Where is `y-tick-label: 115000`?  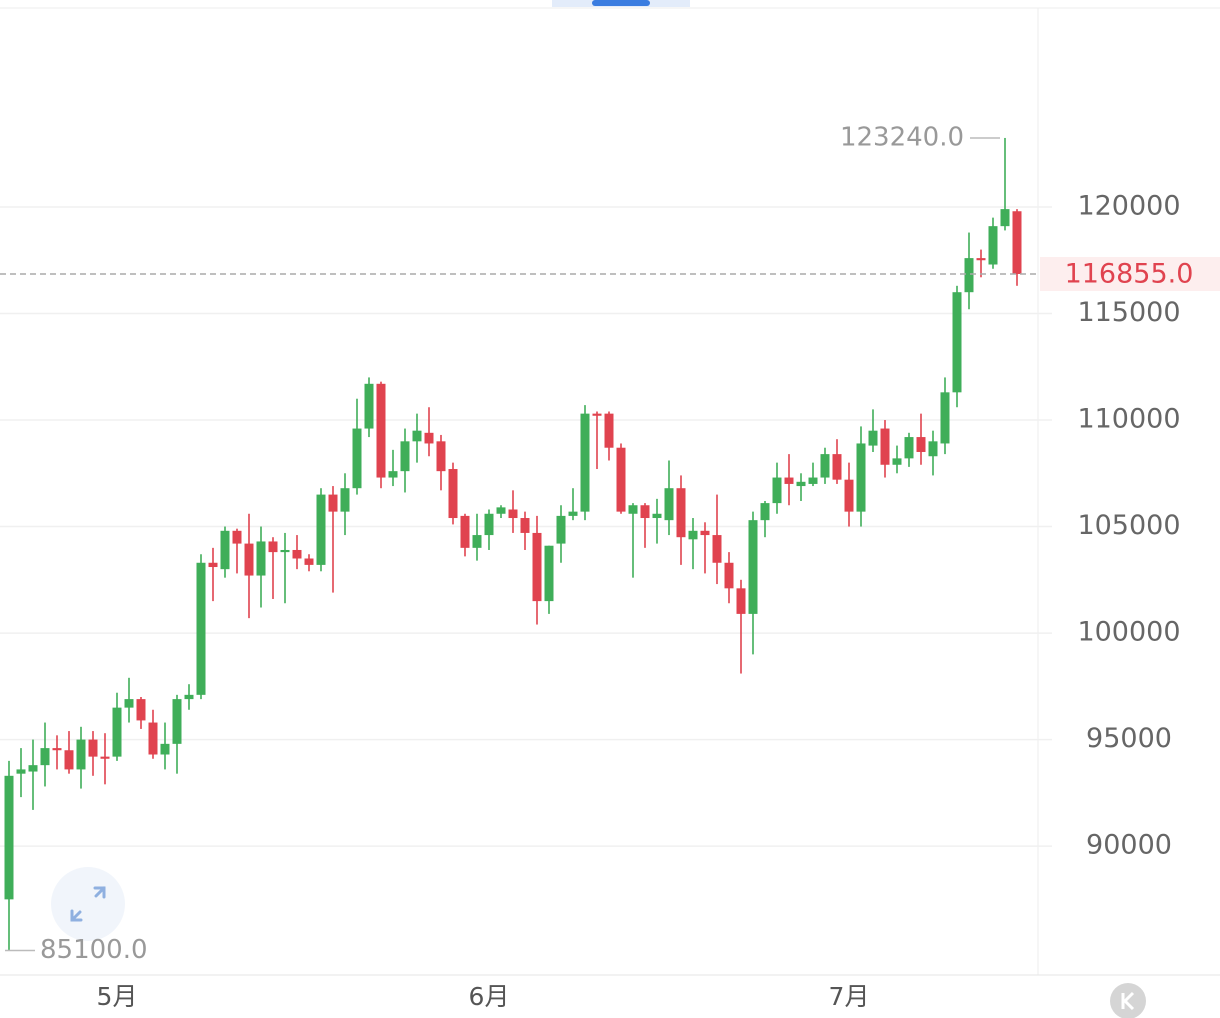
y-tick-label: 115000 is located at coordinates (1128, 312).